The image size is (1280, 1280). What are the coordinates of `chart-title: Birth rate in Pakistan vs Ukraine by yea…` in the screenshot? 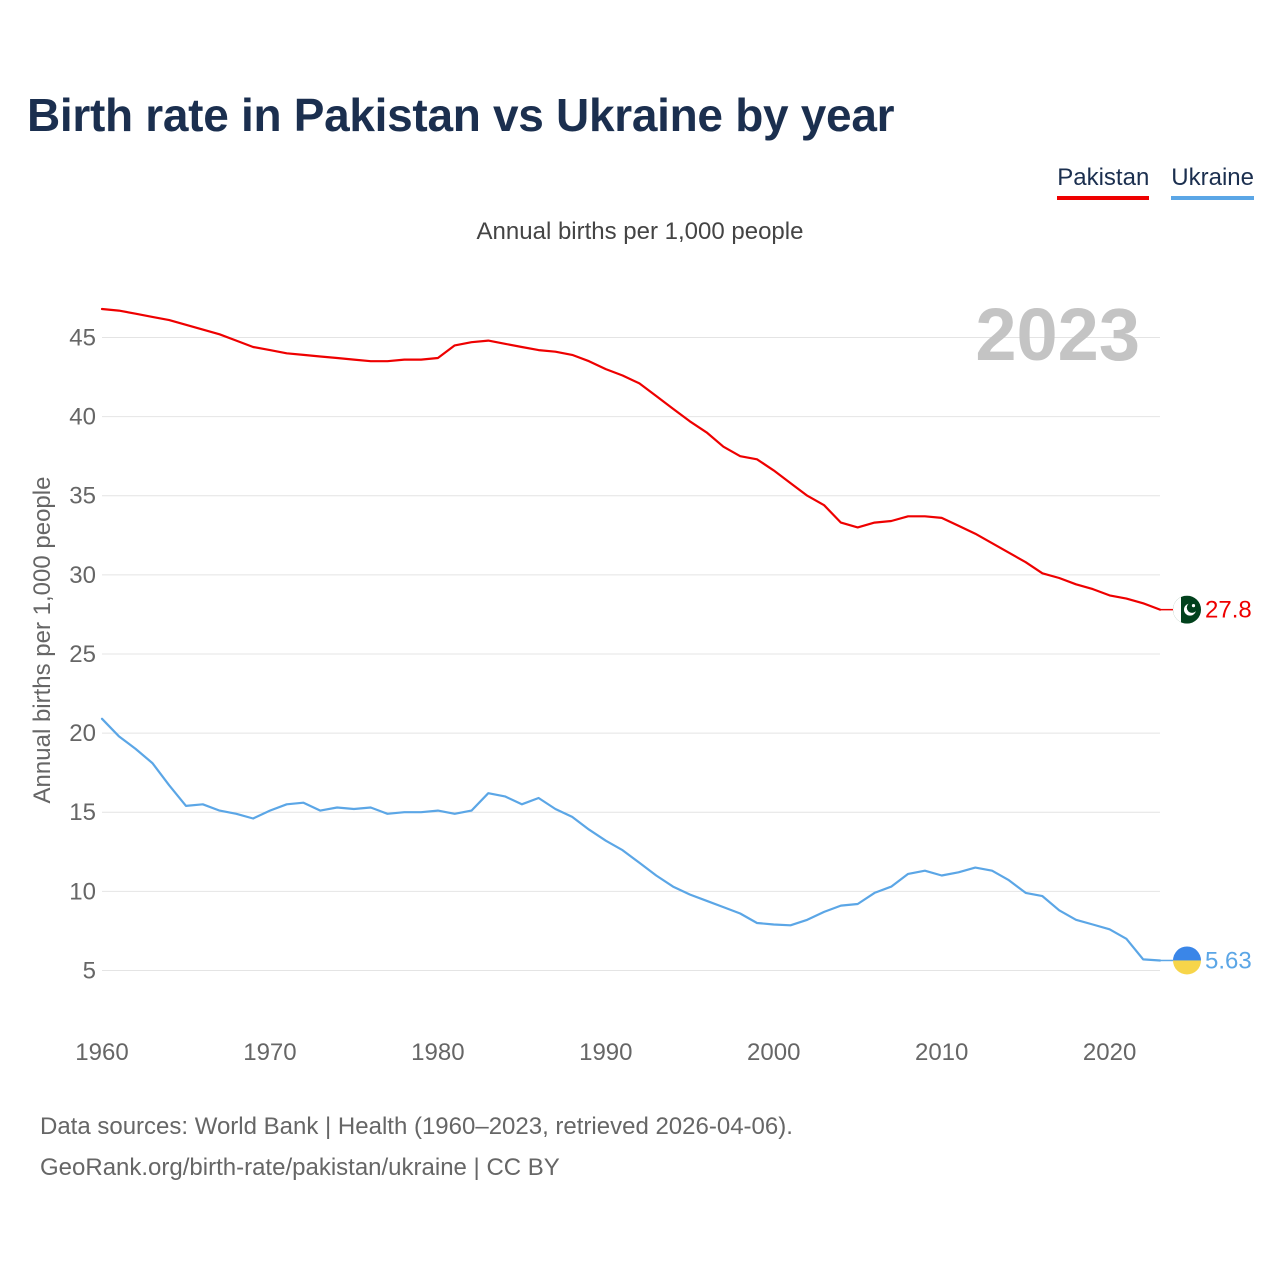 It's located at (461, 115).